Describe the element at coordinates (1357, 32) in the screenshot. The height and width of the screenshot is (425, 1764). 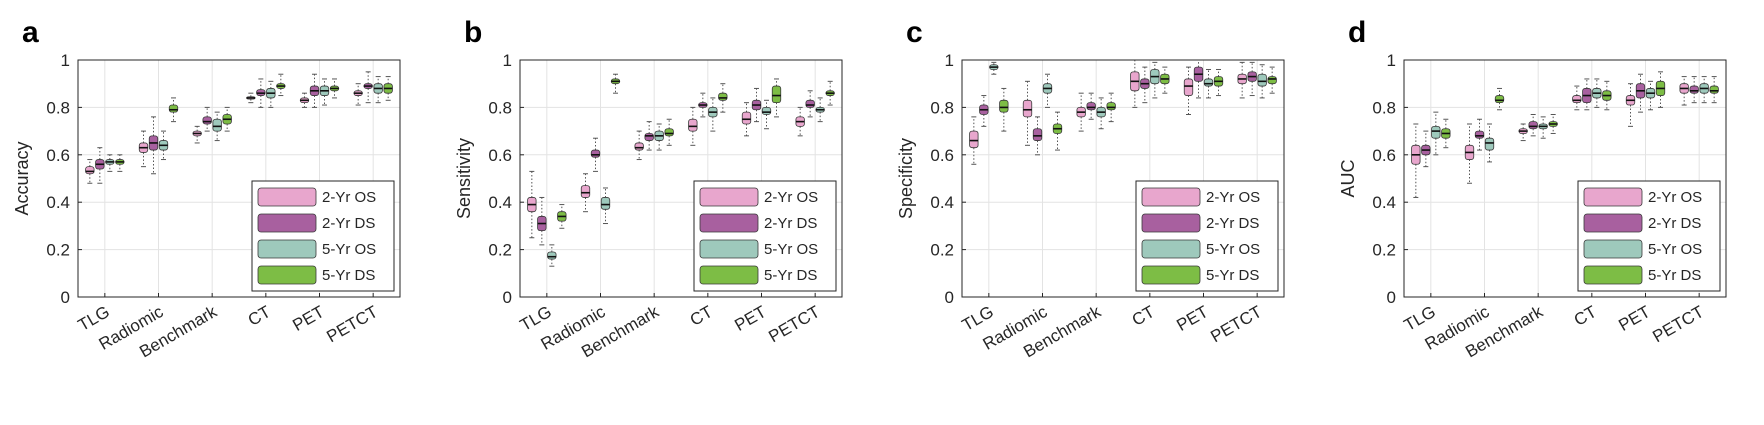
I see `panel-letter: d` at that location.